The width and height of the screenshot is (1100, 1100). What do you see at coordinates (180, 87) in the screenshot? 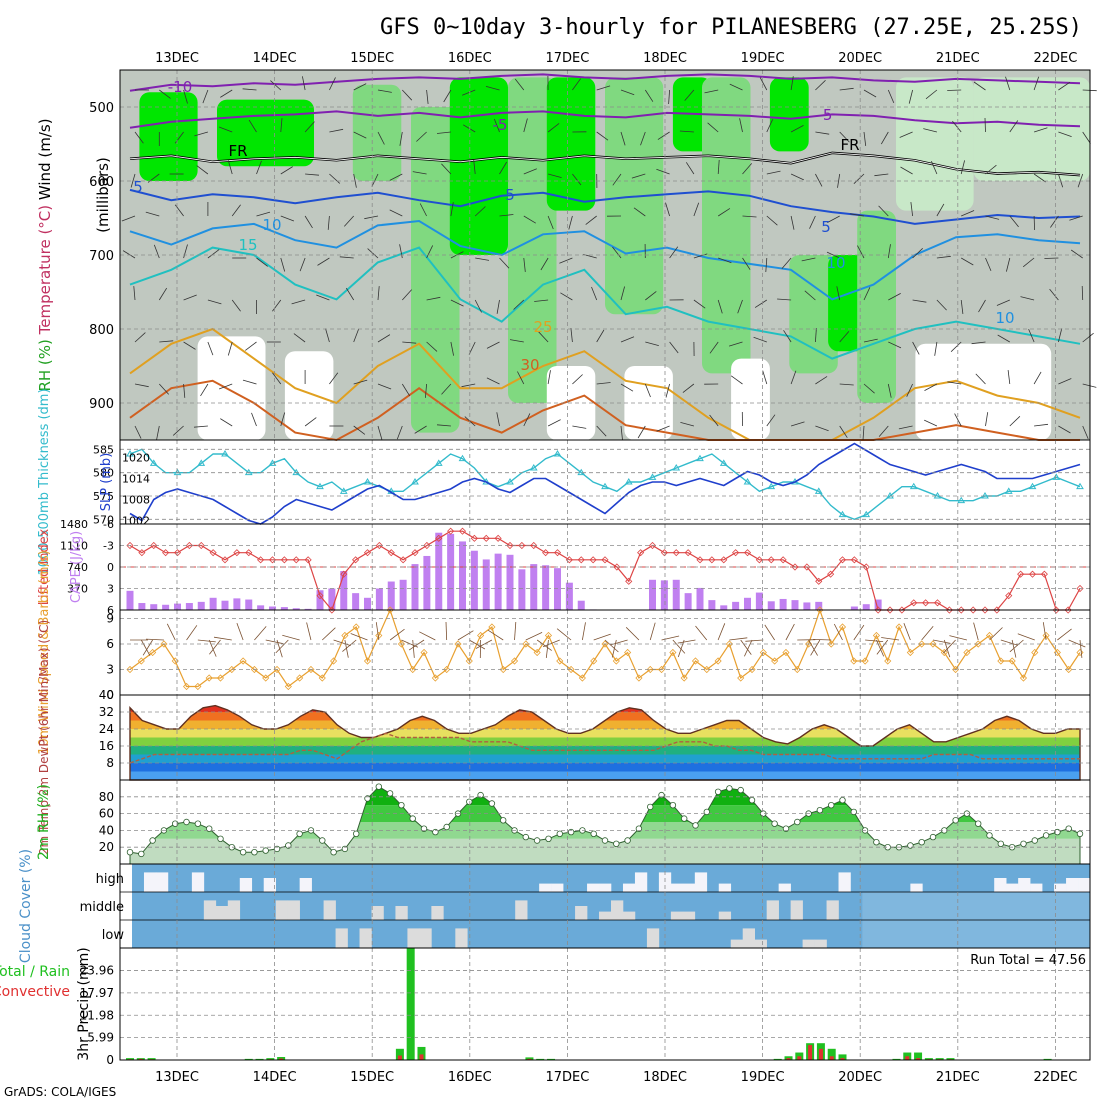
I see `contour-label: -10` at bounding box center [180, 87].